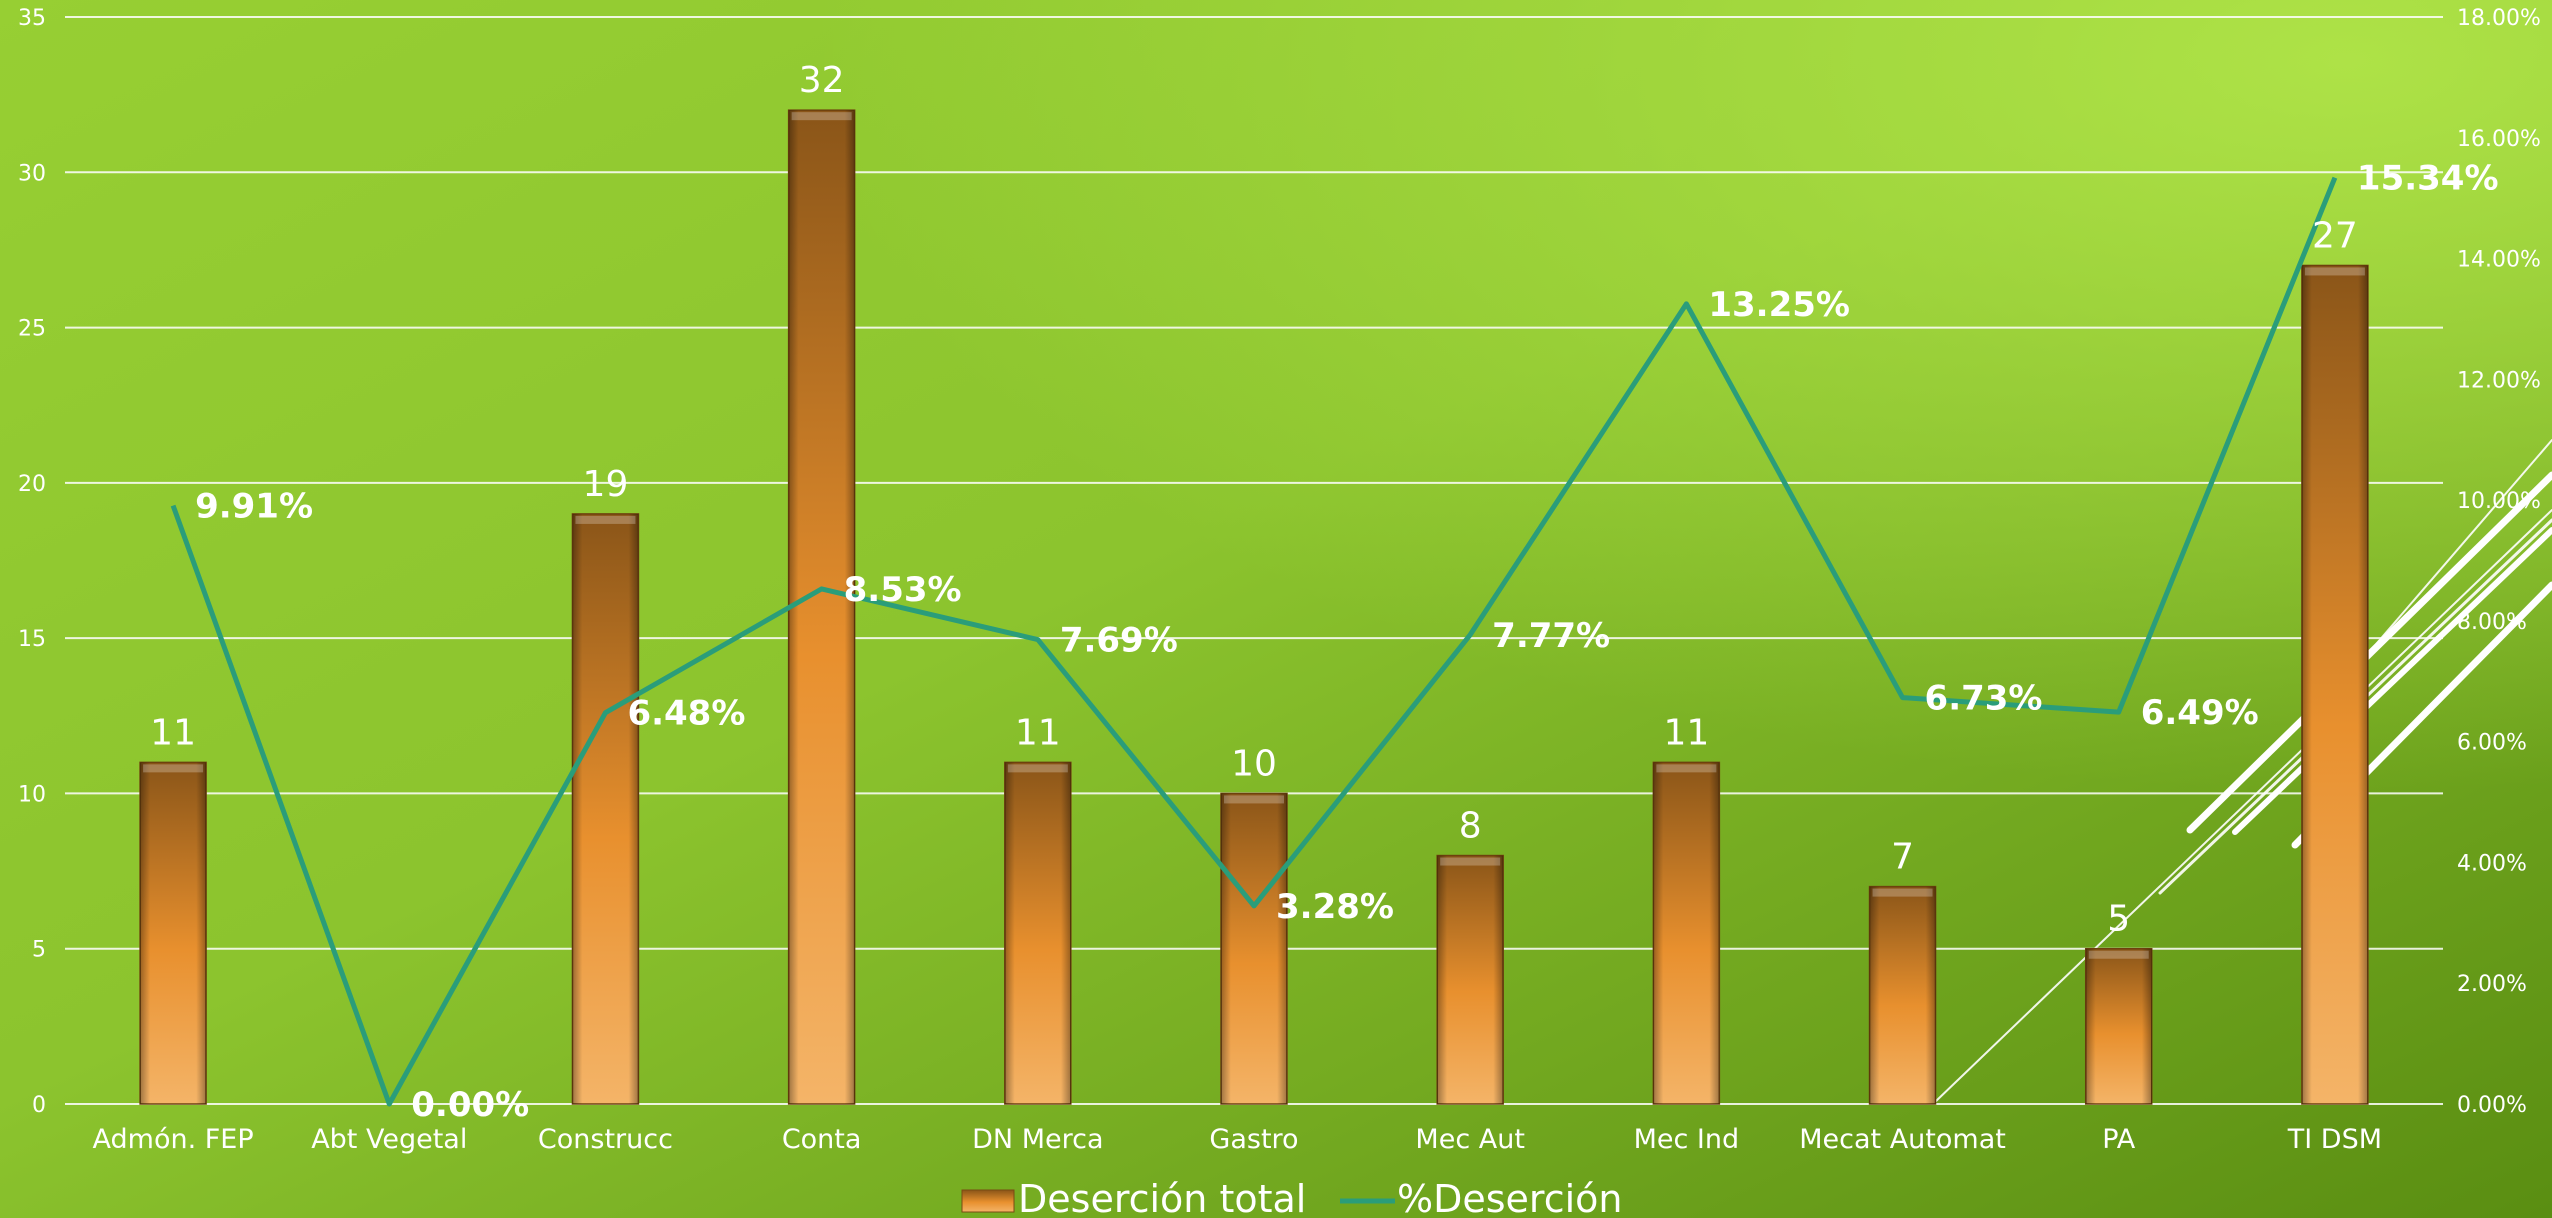 This screenshot has height=1218, width=2552. What do you see at coordinates (173, 1139) in the screenshot?
I see `x-tick-label: Admón. FEP` at bounding box center [173, 1139].